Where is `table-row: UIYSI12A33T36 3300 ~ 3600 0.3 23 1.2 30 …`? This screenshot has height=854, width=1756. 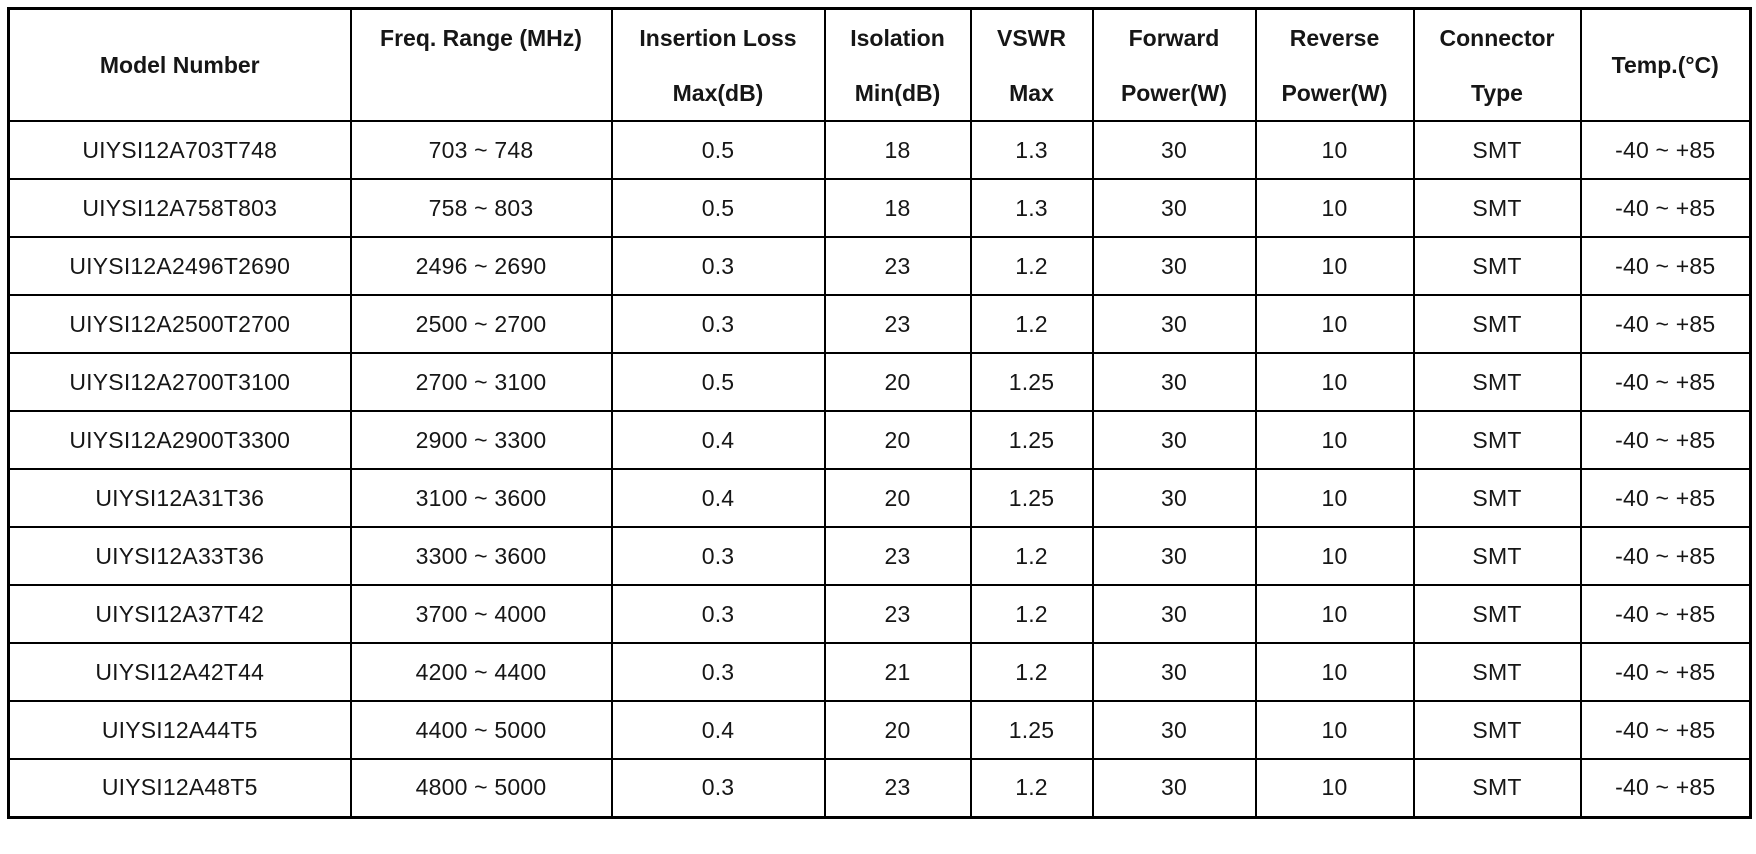 table-row: UIYSI12A33T36 3300 ~ 3600 0.3 23 1.2 30 … is located at coordinates (879, 556).